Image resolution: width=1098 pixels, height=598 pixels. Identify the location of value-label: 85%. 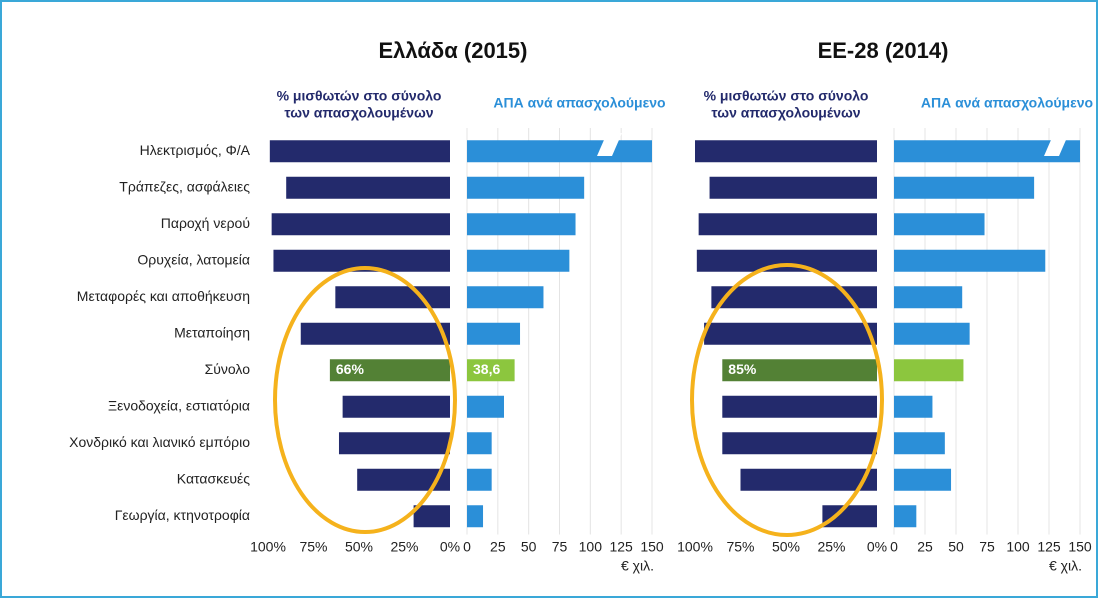
(742, 369).